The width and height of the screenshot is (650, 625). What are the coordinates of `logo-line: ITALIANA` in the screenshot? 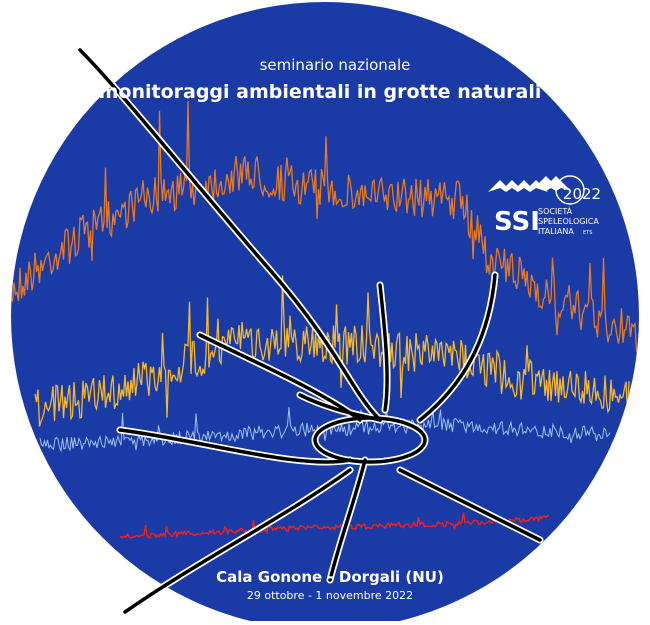 It's located at (556, 231).